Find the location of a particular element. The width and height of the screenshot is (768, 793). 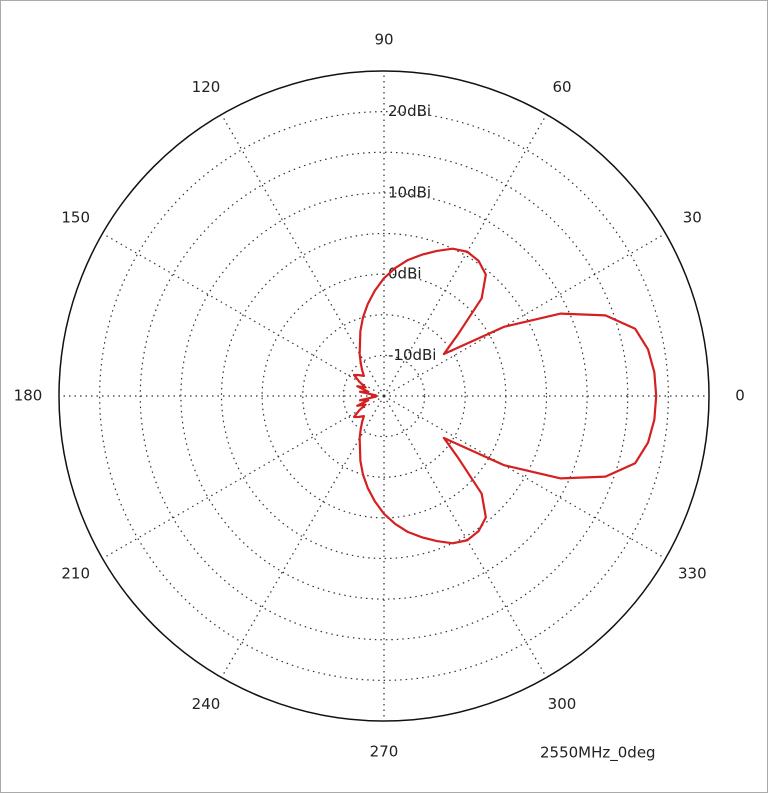

pattern-line is located at coordinates (505, 396).